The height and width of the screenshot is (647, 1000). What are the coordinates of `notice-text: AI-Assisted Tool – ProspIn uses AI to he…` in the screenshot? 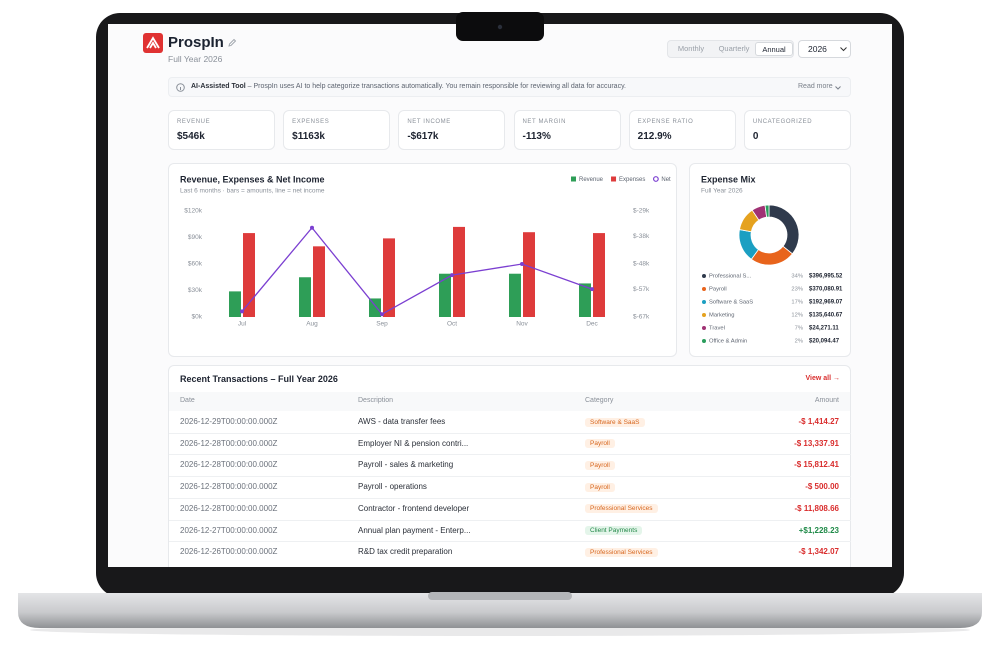 It's located at (408, 86).